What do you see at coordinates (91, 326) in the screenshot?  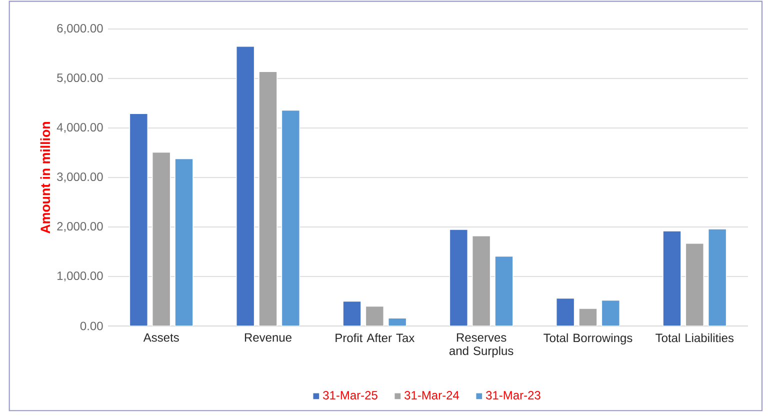 I see `y-tick-label: 0.00` at bounding box center [91, 326].